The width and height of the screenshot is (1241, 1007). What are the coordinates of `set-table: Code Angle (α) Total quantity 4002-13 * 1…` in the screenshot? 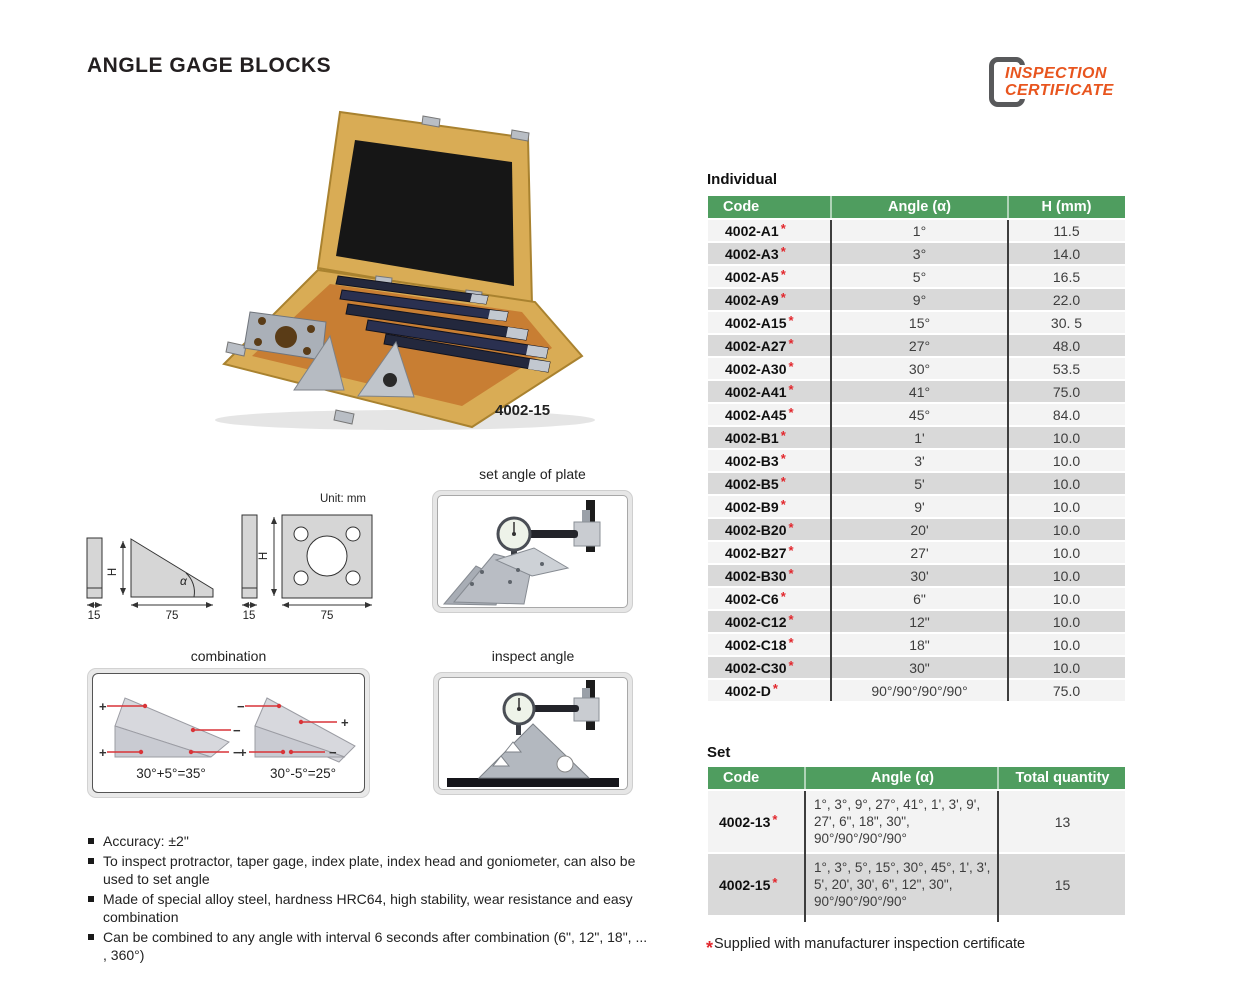 It's located at (916, 841).